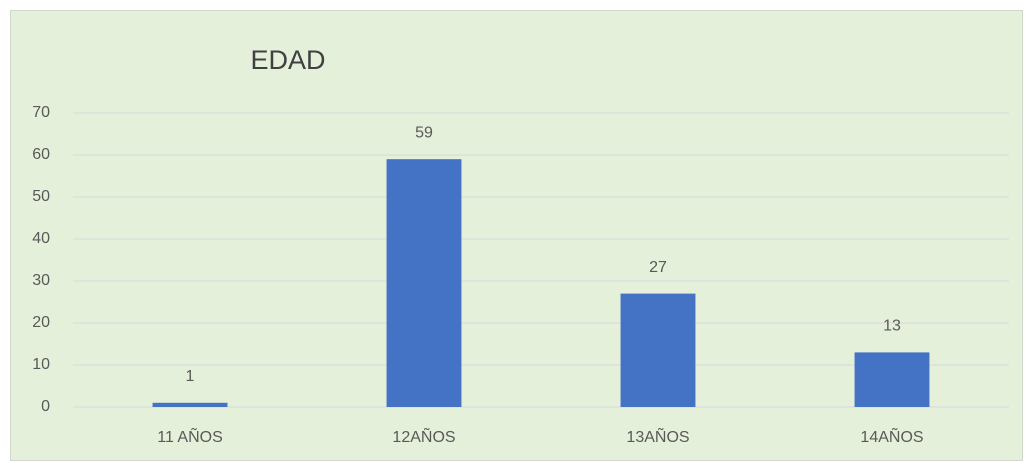 Image resolution: width=1025 pixels, height=463 pixels. What do you see at coordinates (41, 196) in the screenshot?
I see `y-tick-label: 50` at bounding box center [41, 196].